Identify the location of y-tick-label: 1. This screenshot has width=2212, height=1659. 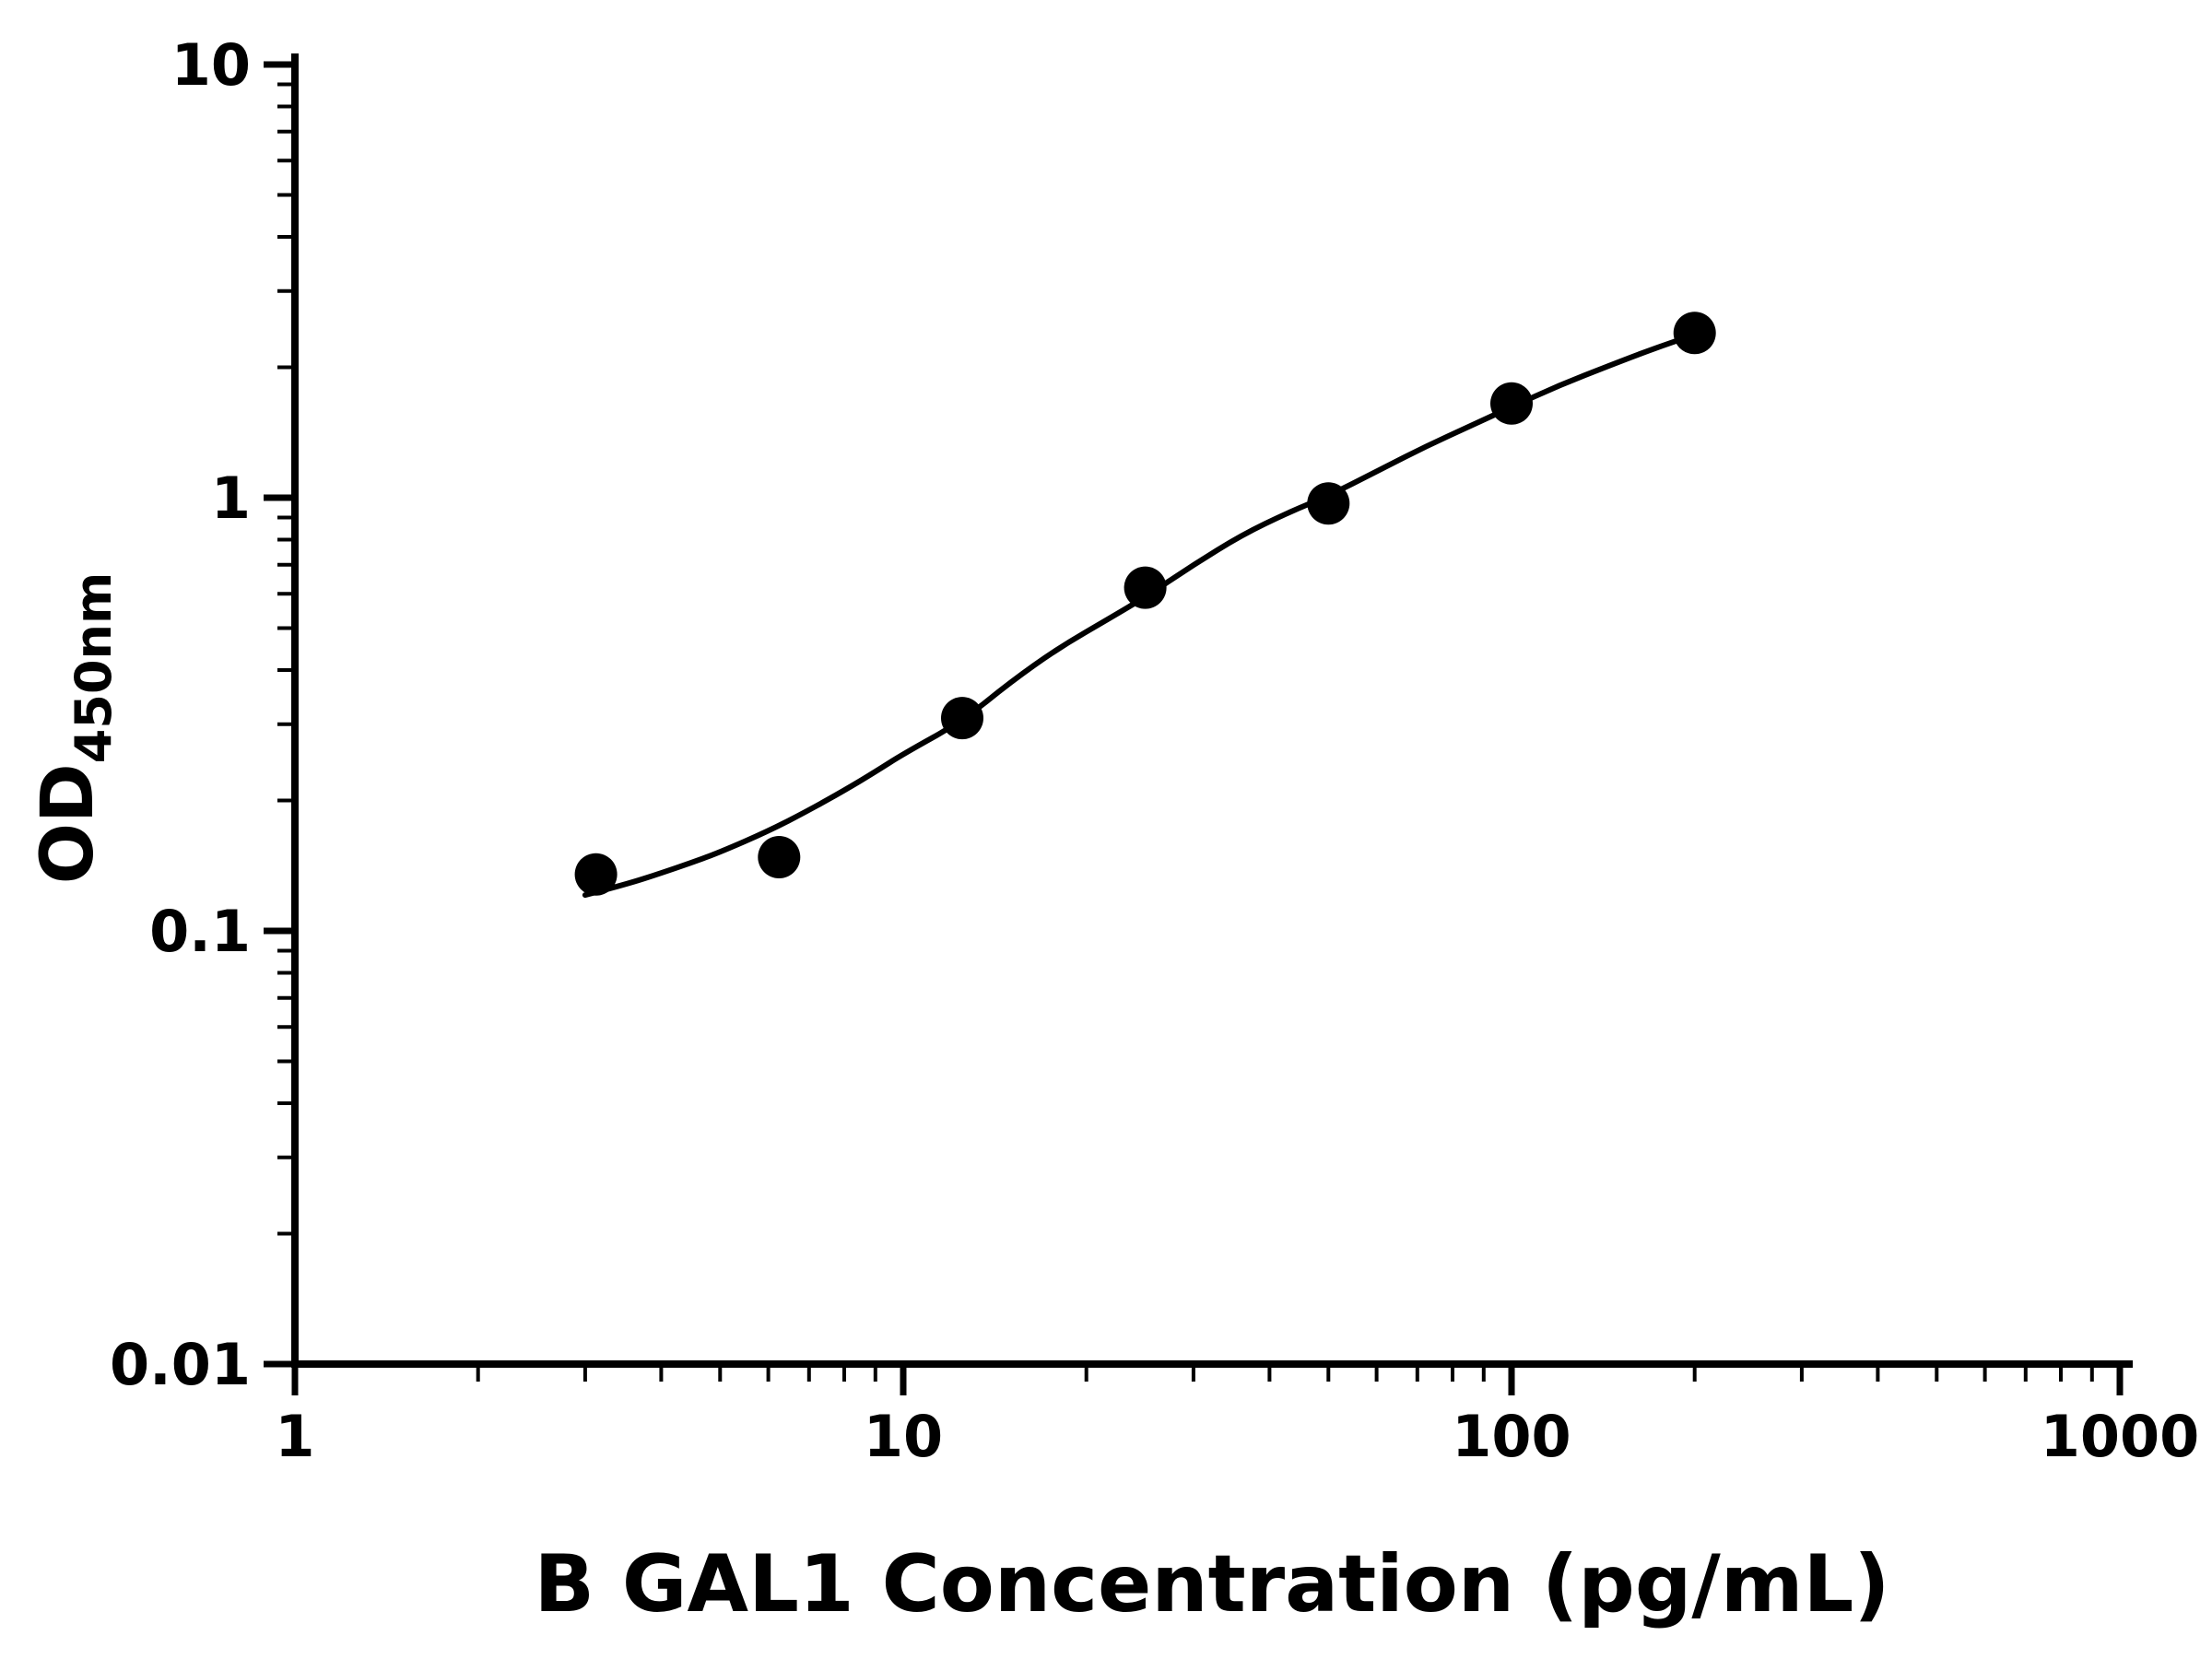
(231, 498).